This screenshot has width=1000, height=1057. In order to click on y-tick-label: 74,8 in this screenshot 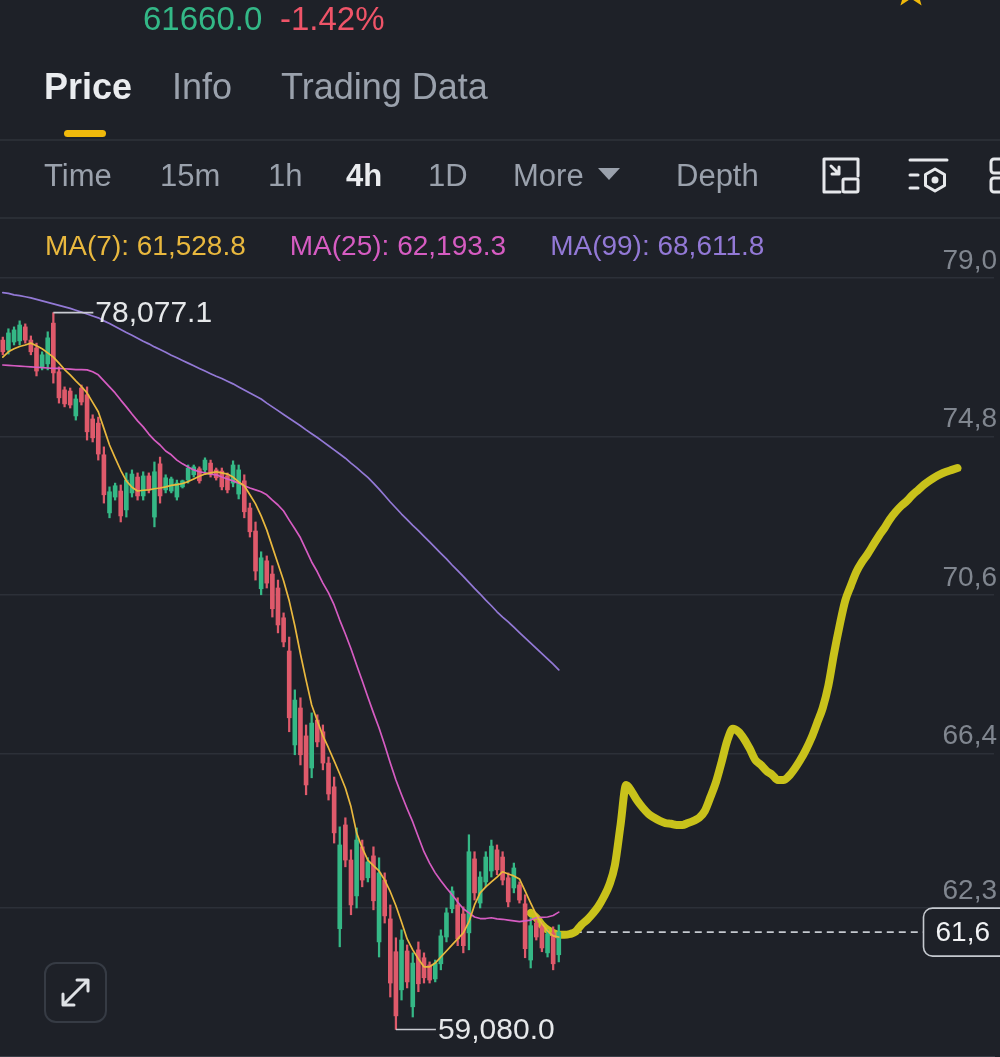, I will do `click(969, 418)`.